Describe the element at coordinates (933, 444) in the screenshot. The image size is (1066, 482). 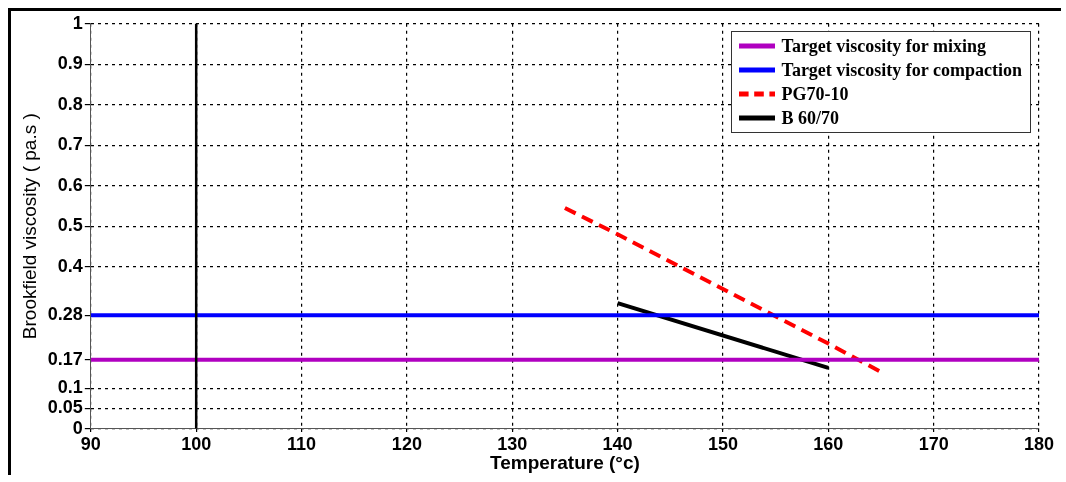
I see `x-tick-label: 170` at that location.